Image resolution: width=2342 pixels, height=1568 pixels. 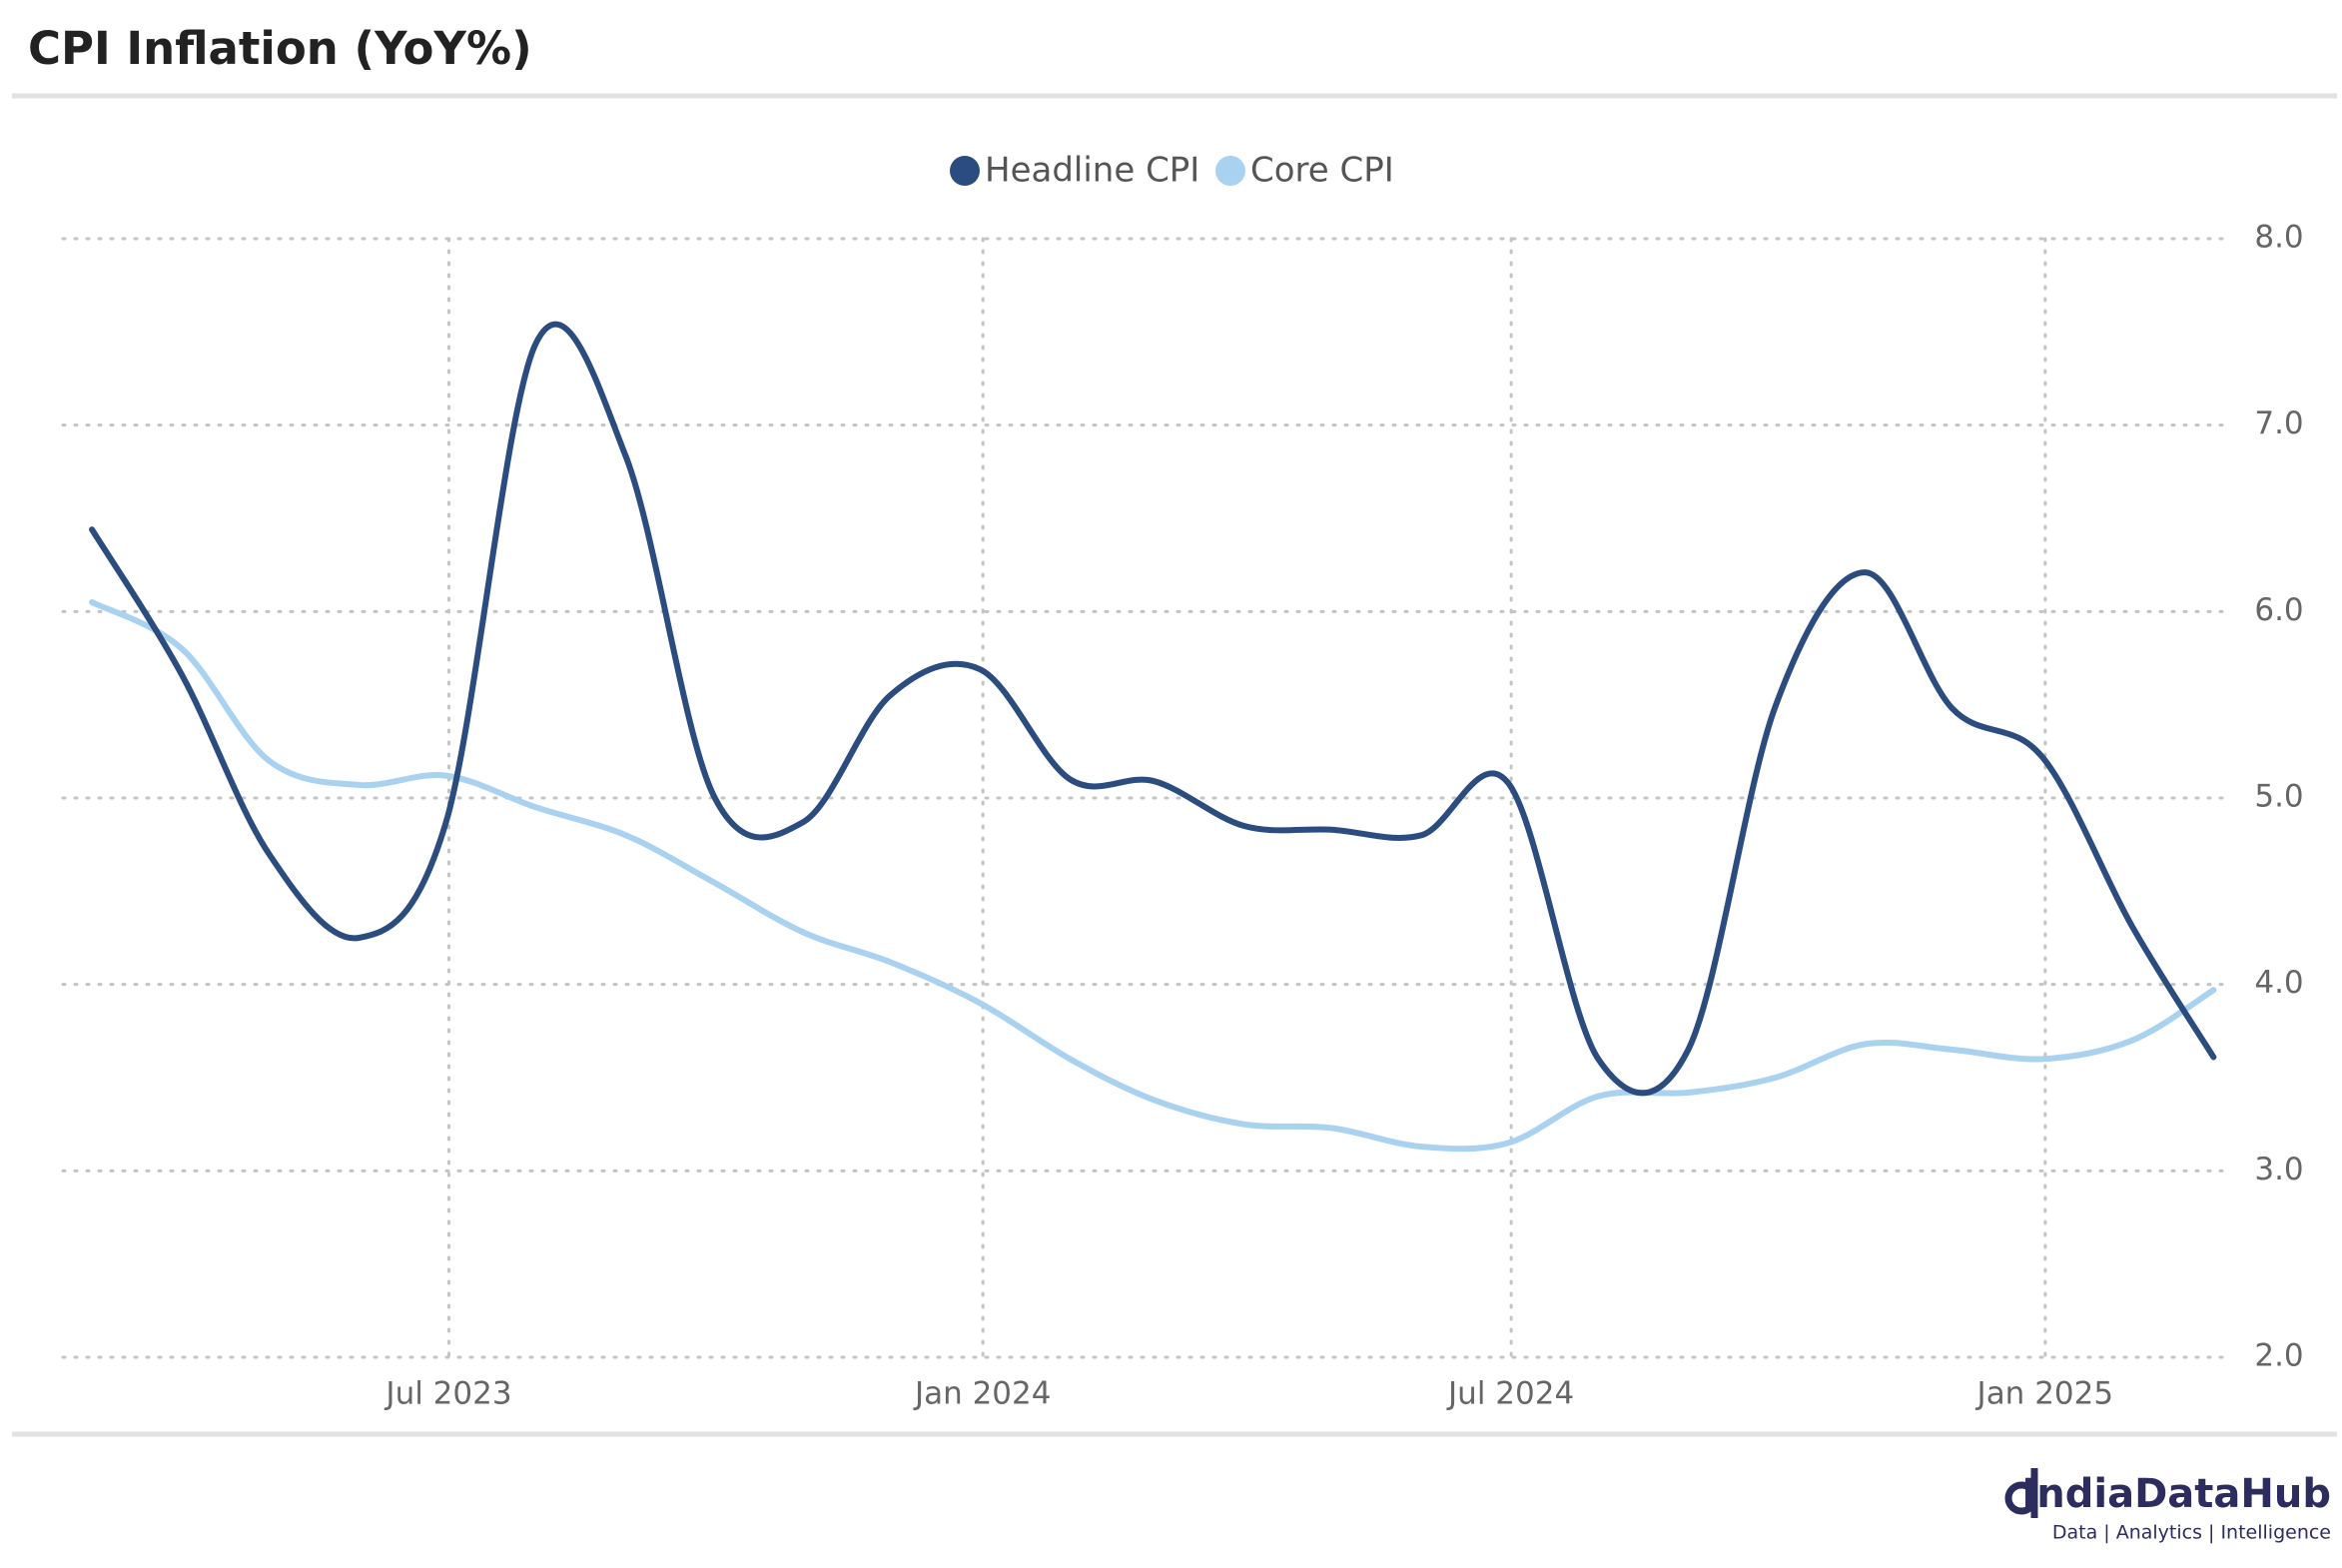 I want to click on x-tick-label: Jul 2024, so click(x=1510, y=1394).